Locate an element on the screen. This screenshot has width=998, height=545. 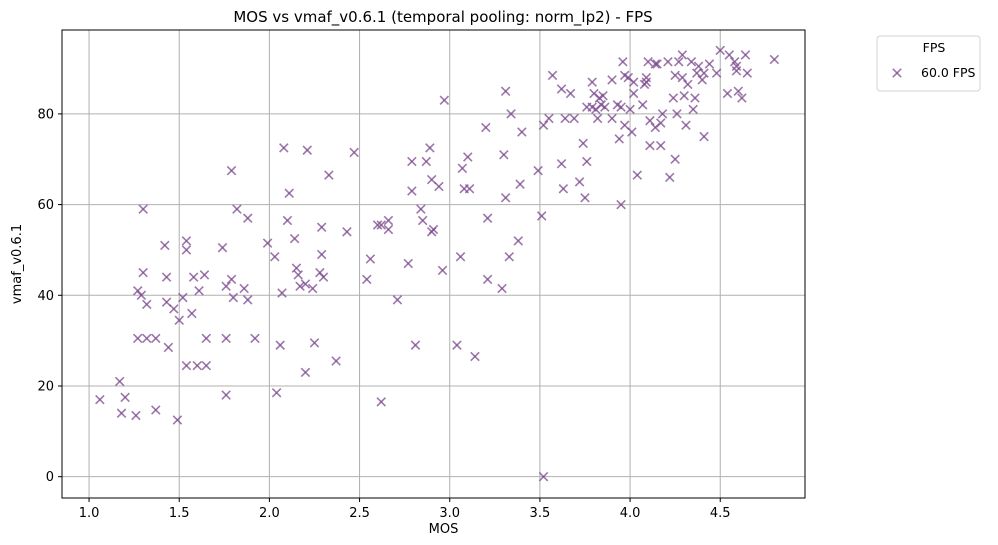
y-axis-ticks: 0 20 40 60 80 is located at coordinates (49, 296).